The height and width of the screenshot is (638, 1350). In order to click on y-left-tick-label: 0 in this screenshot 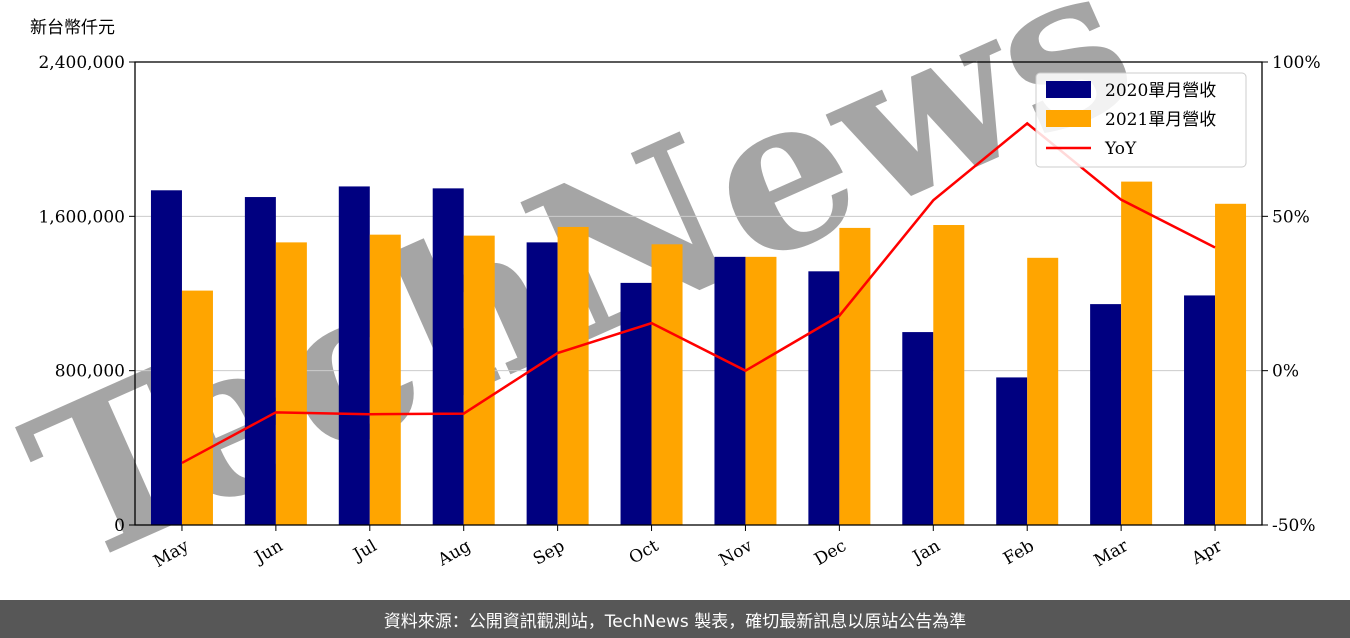, I will do `click(119, 526)`.